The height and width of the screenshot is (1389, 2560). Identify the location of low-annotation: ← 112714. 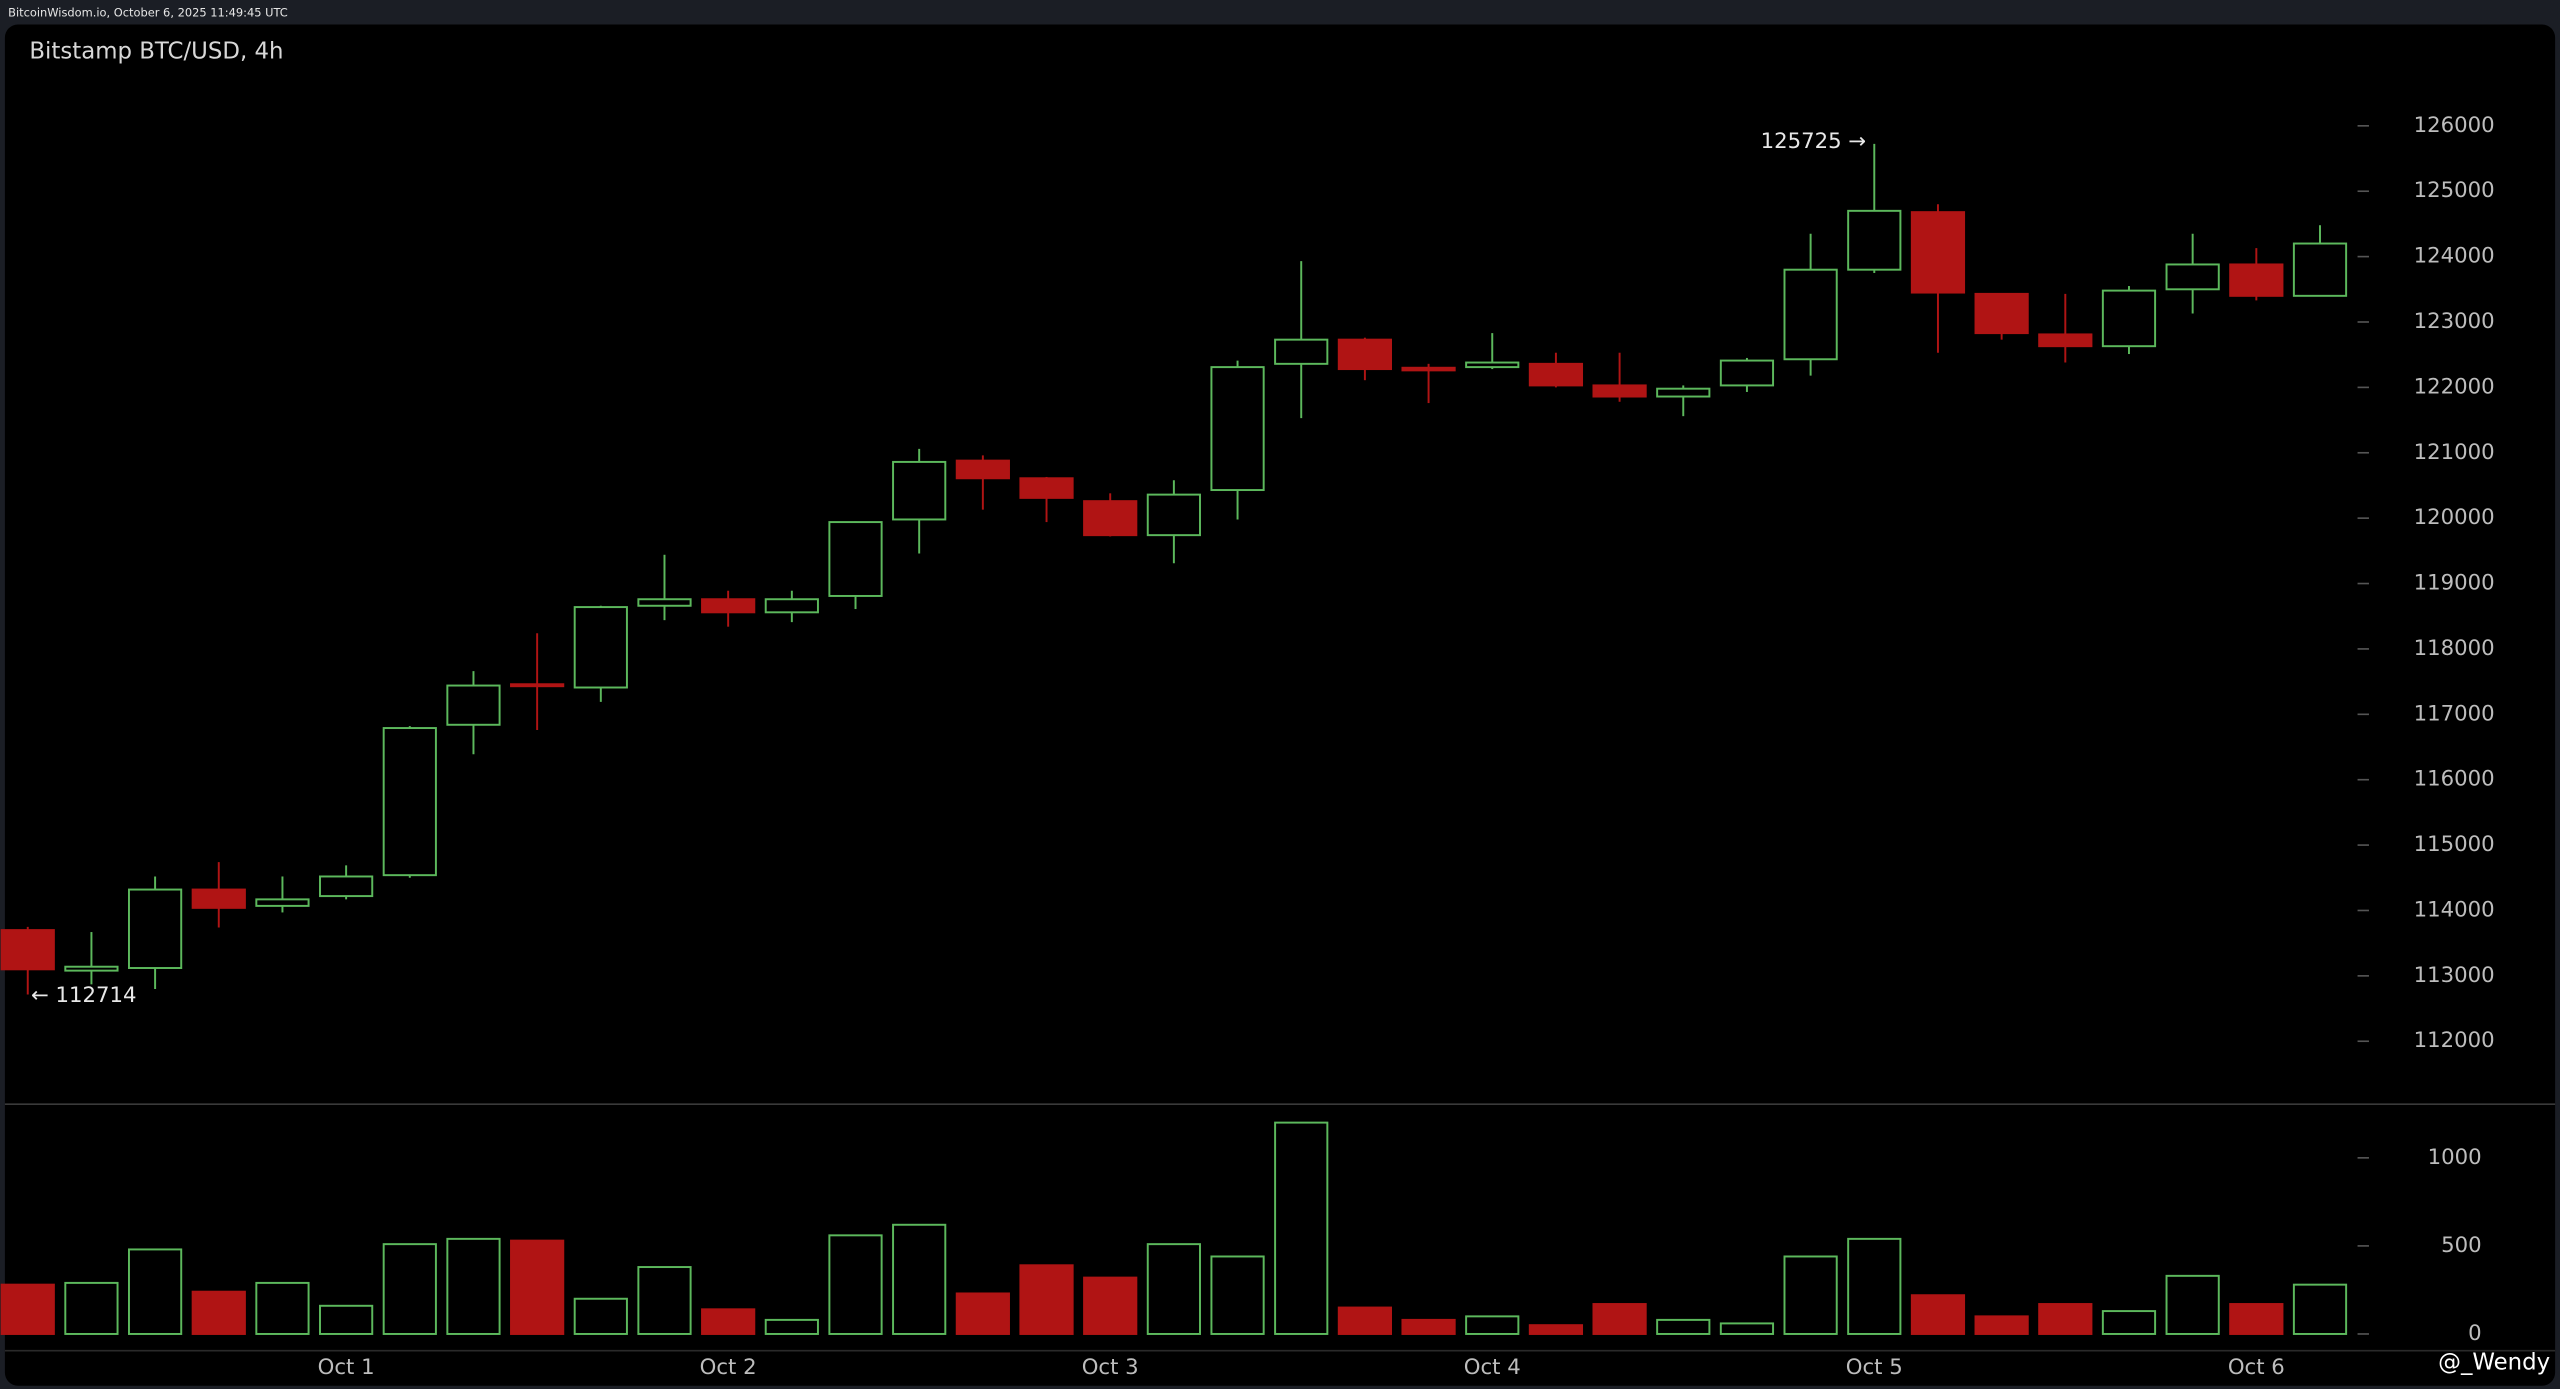
(84, 995).